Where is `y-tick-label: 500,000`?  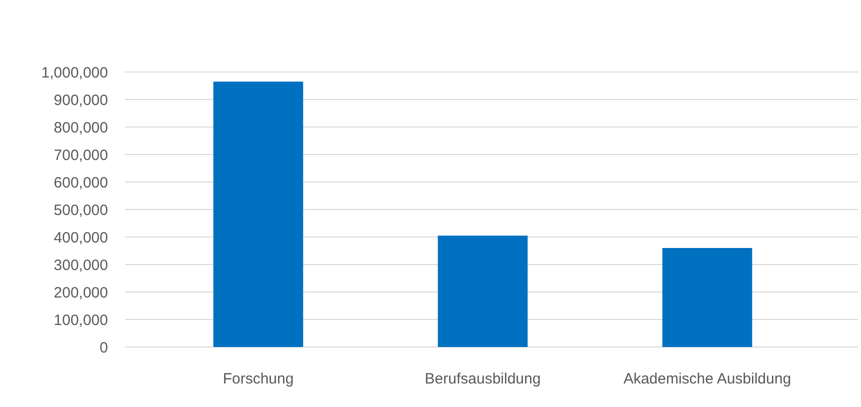 y-tick-label: 500,000 is located at coordinates (81, 210).